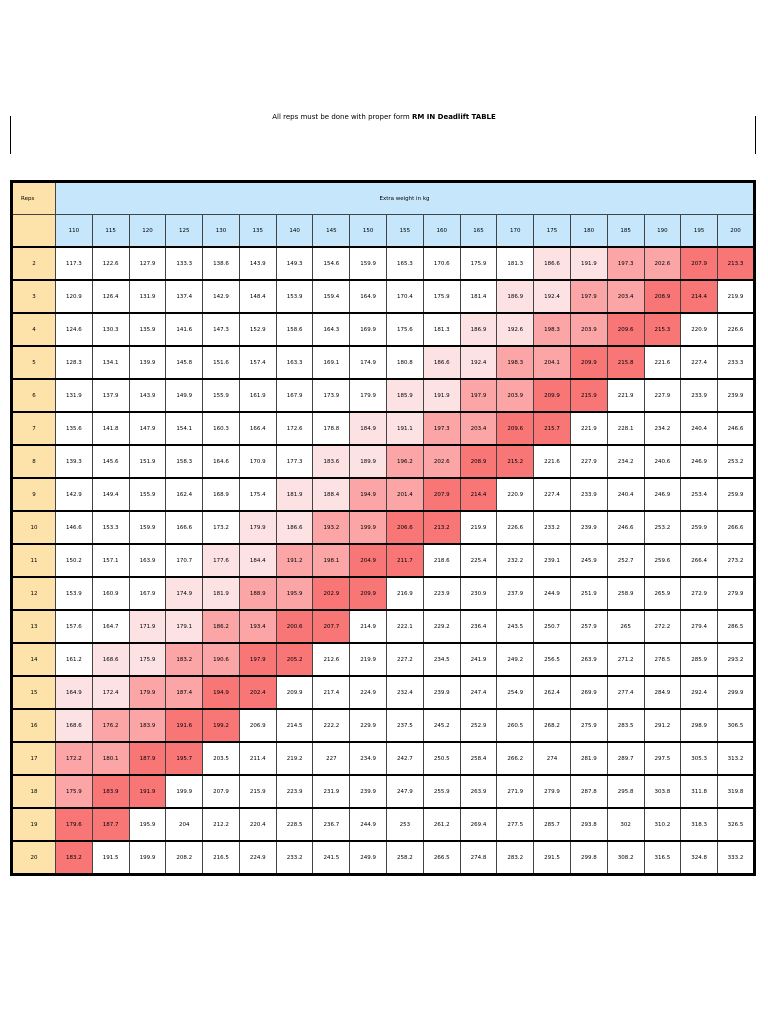 This screenshot has width=768, height=1024. Describe the element at coordinates (625, 692) in the screenshot. I see `value-cell: 277.4` at that location.